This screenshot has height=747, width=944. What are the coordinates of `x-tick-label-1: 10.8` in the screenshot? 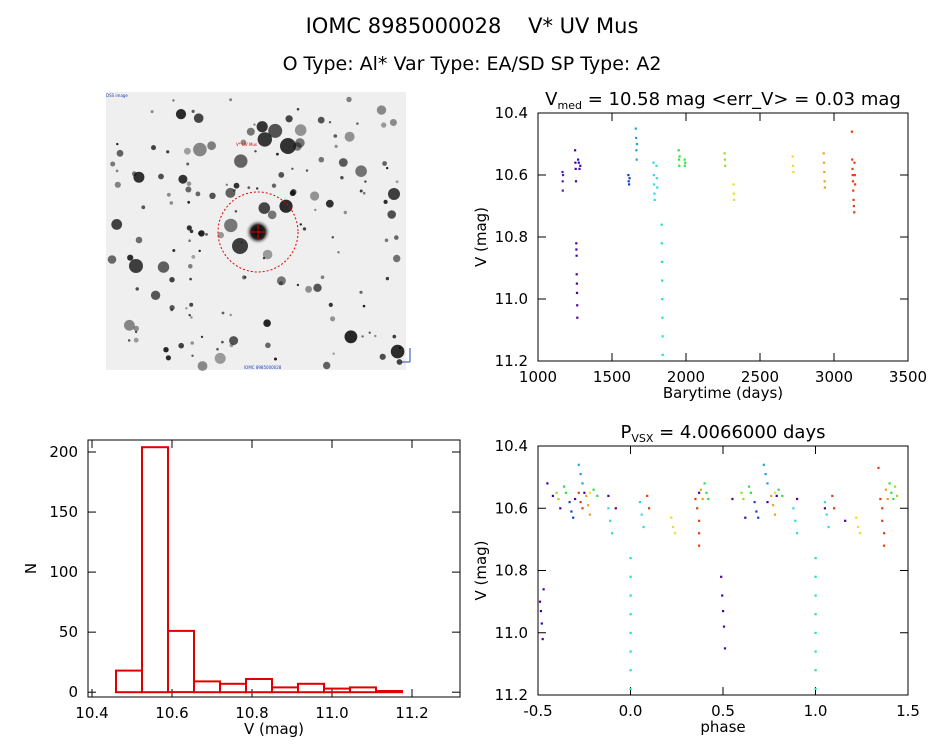 It's located at (251, 713).